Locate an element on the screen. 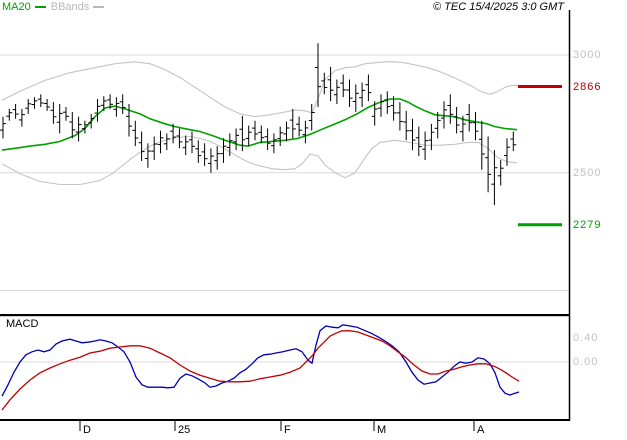 The height and width of the screenshot is (440, 627). price-axis-label-2500: 2500 is located at coordinates (587, 172).